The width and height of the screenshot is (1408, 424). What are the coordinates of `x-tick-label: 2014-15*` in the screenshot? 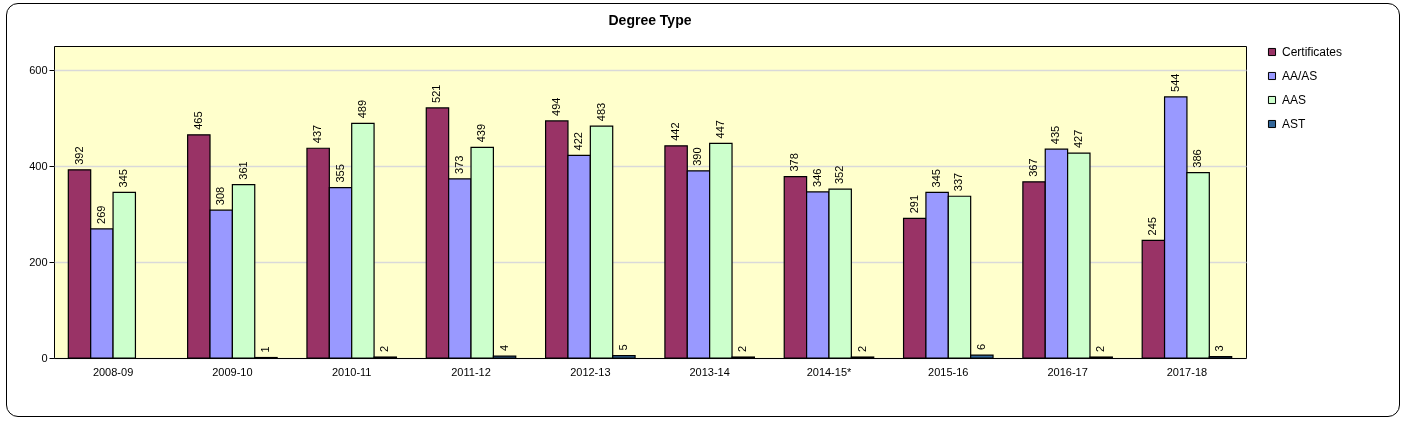 It's located at (829, 371).